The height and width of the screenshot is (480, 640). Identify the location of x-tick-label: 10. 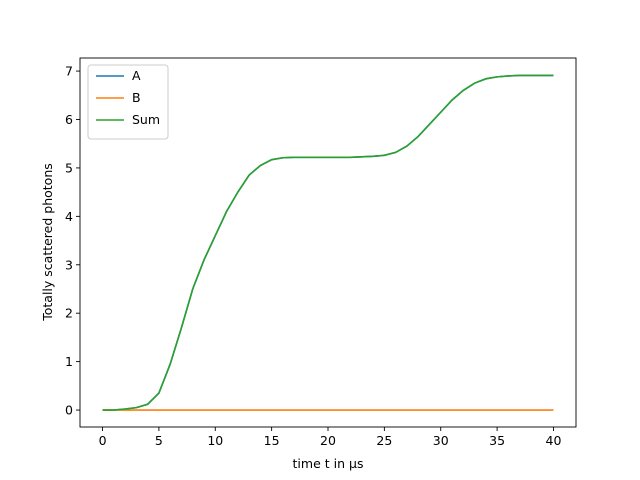
(215, 440).